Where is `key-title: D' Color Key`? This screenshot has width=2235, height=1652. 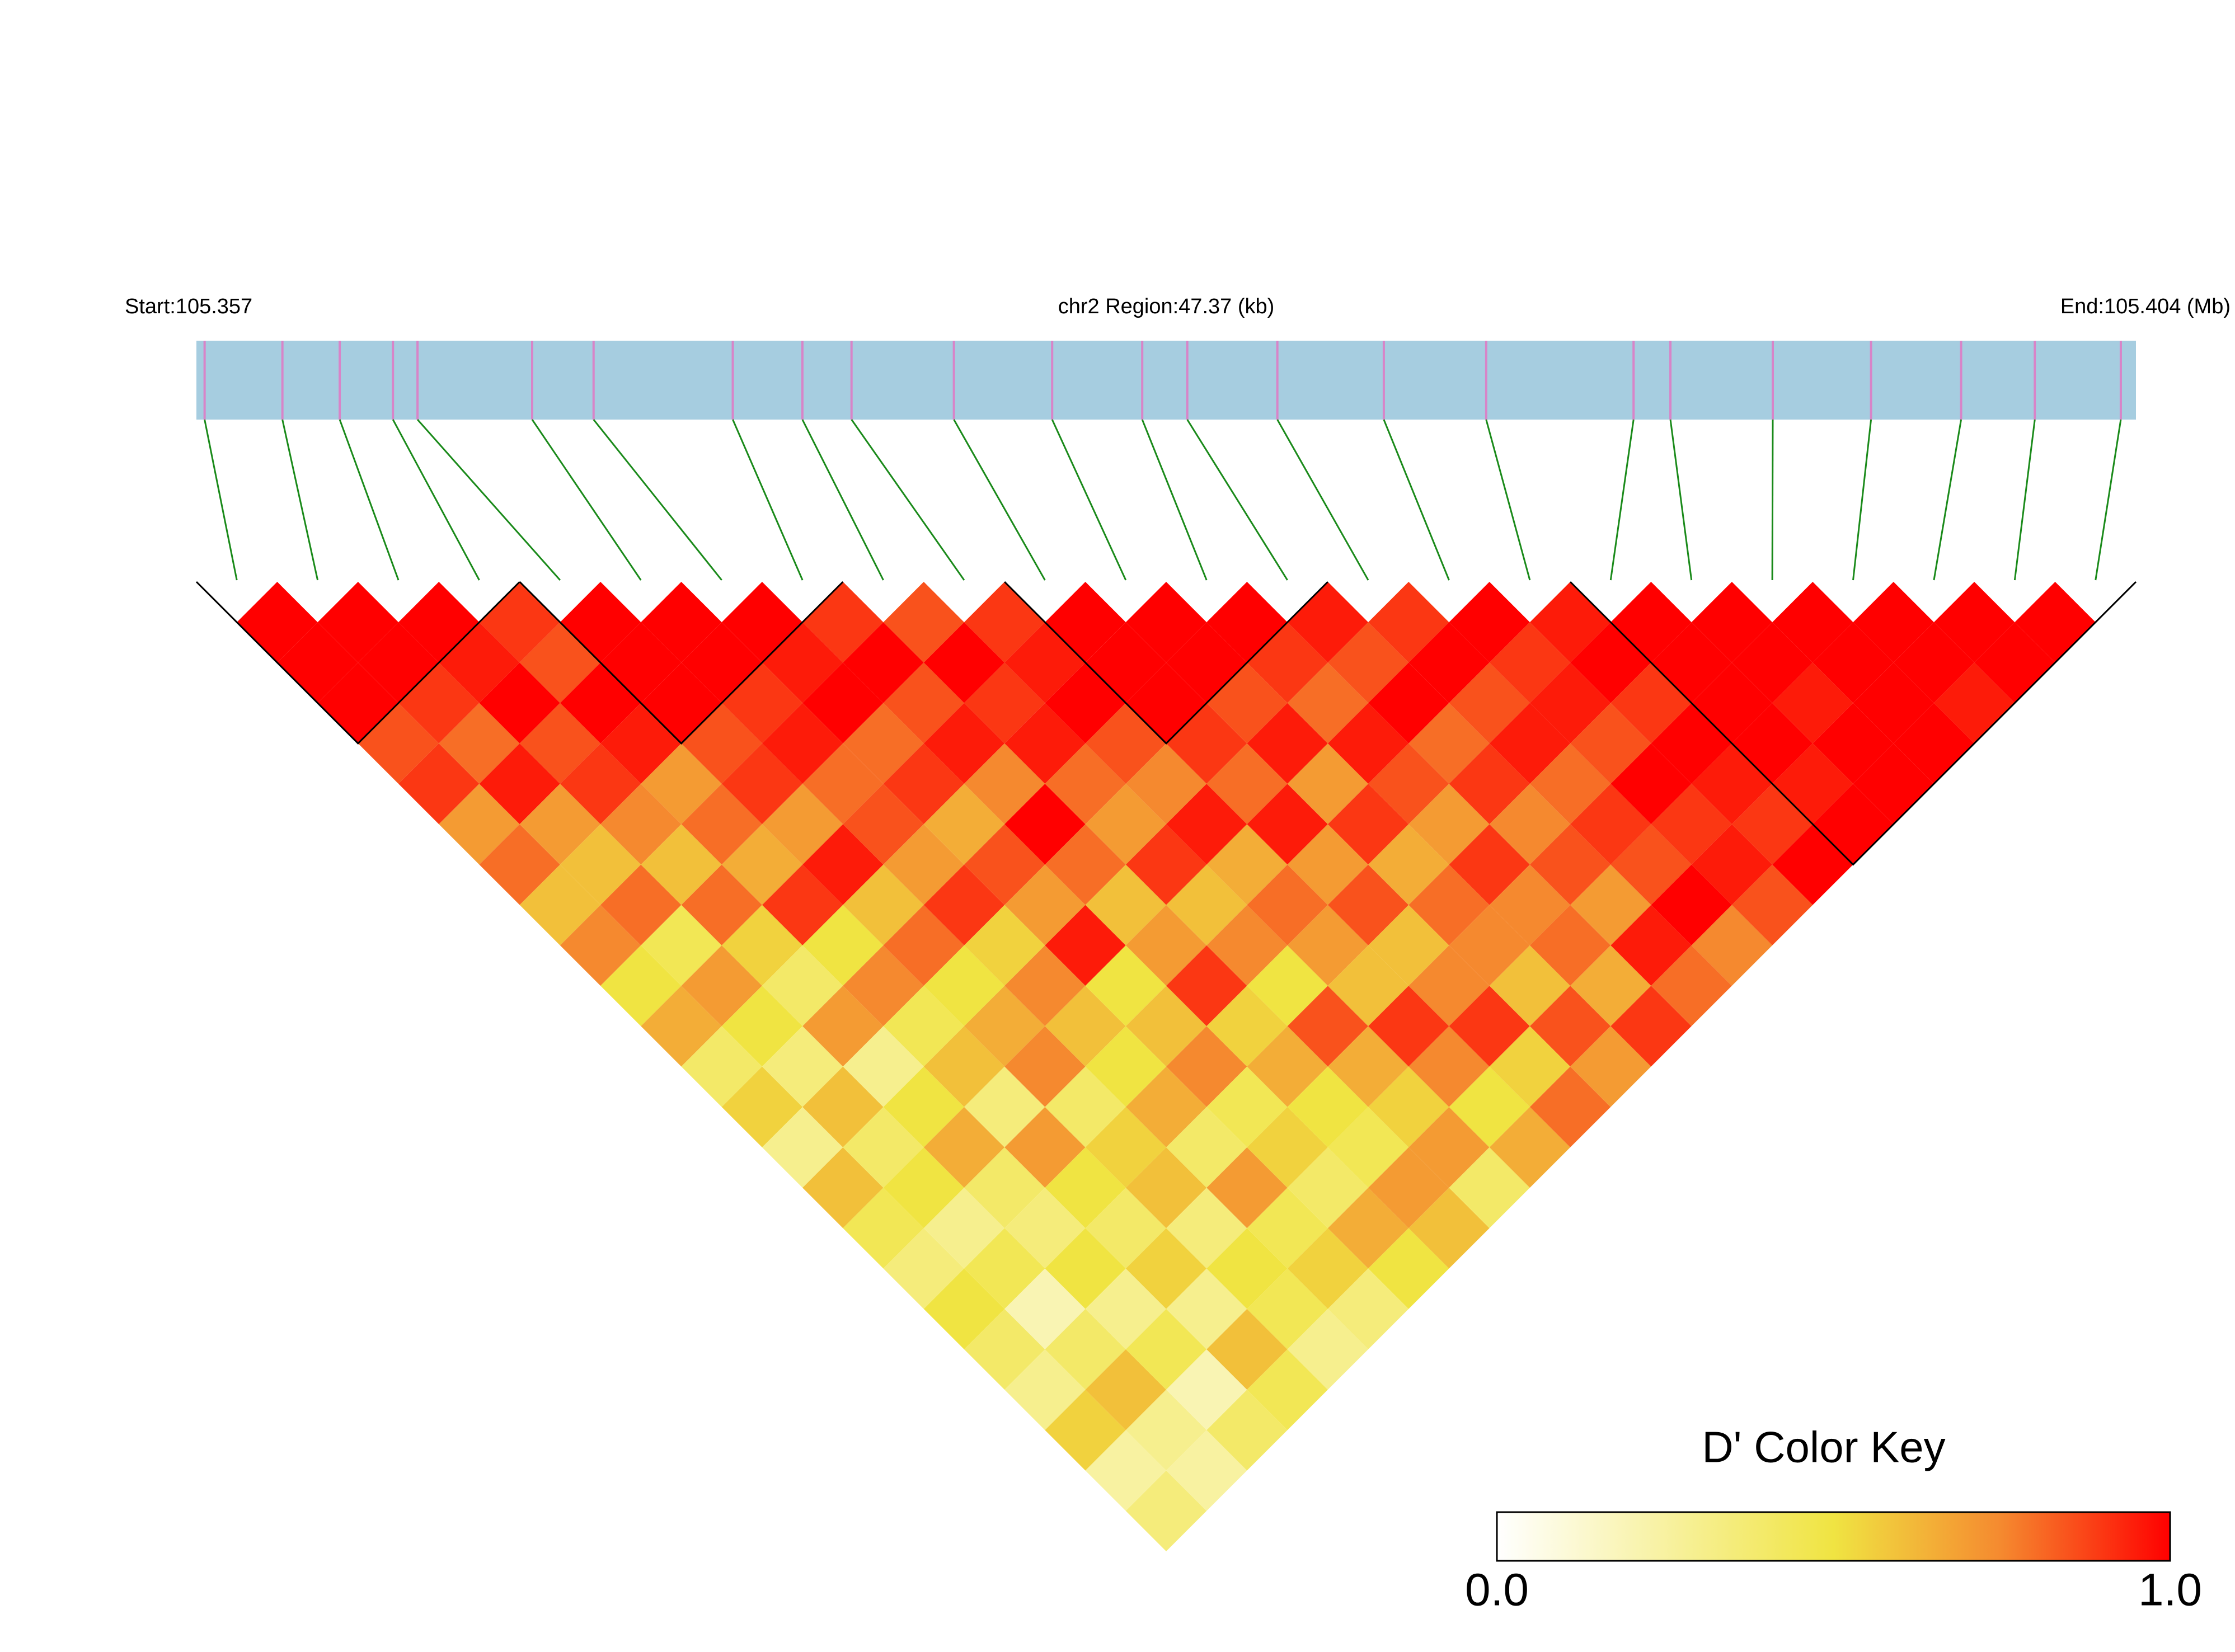
key-title: D' Color Key is located at coordinates (1823, 1447).